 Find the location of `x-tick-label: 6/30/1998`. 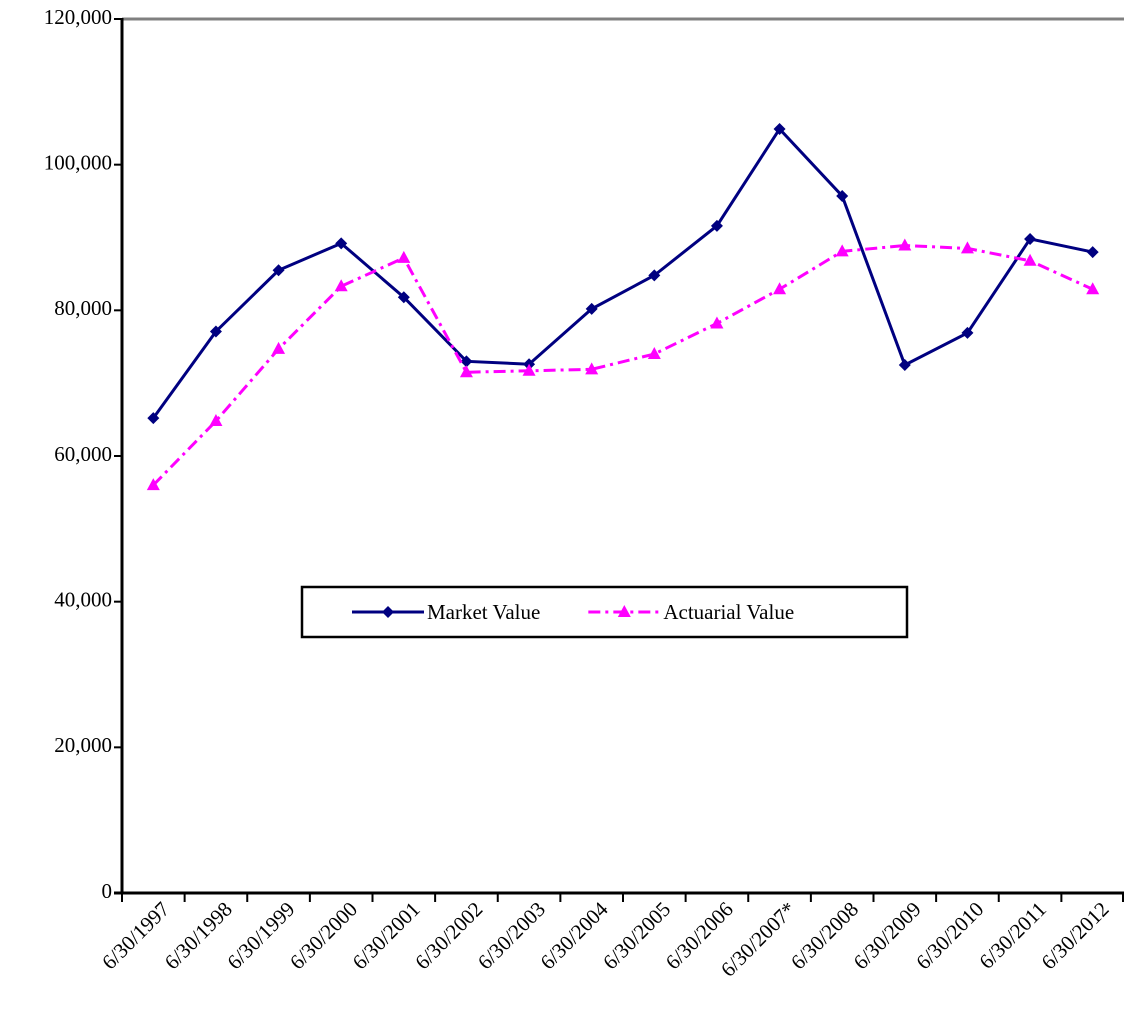

x-tick-label: 6/30/1998 is located at coordinates (198, 935).